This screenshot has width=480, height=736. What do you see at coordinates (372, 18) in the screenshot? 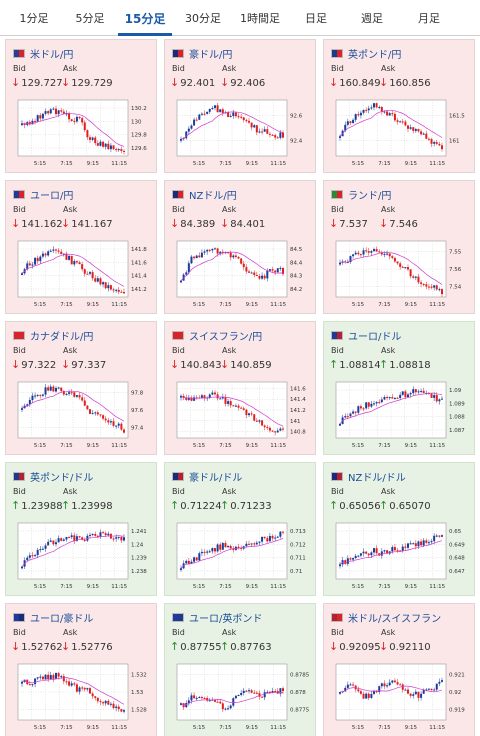
I see `tab-週足: 週足` at bounding box center [372, 18].